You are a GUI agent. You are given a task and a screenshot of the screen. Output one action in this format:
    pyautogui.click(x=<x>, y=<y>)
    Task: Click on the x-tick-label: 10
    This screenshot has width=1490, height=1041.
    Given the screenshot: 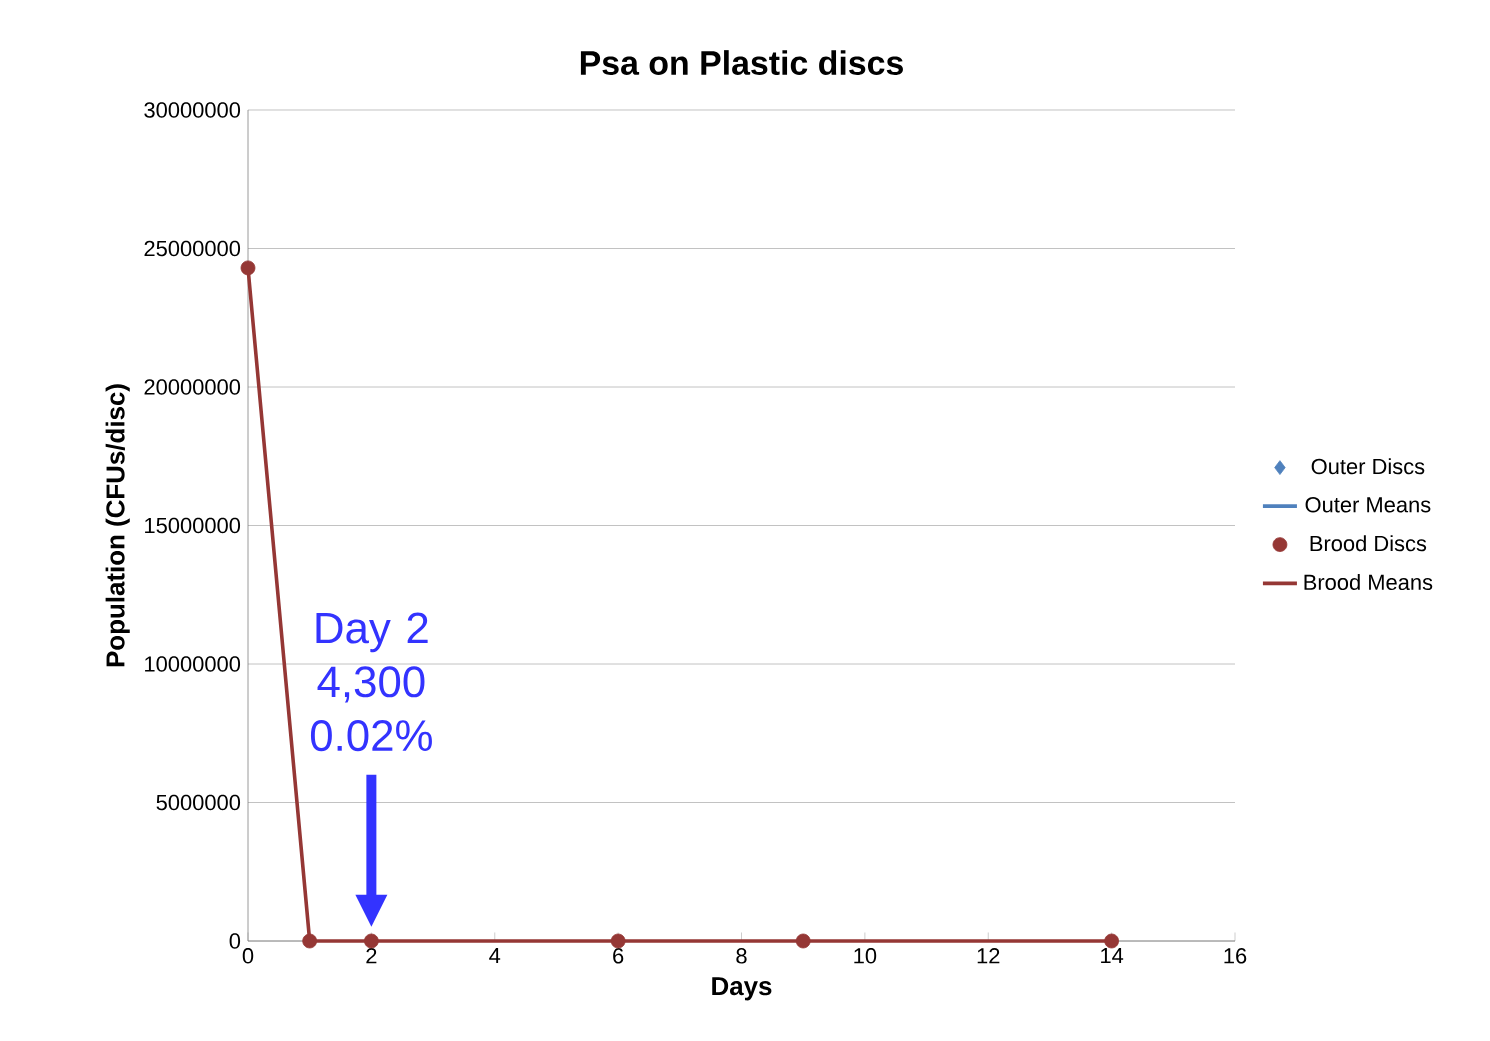 What is the action you would take?
    pyautogui.click(x=865, y=956)
    